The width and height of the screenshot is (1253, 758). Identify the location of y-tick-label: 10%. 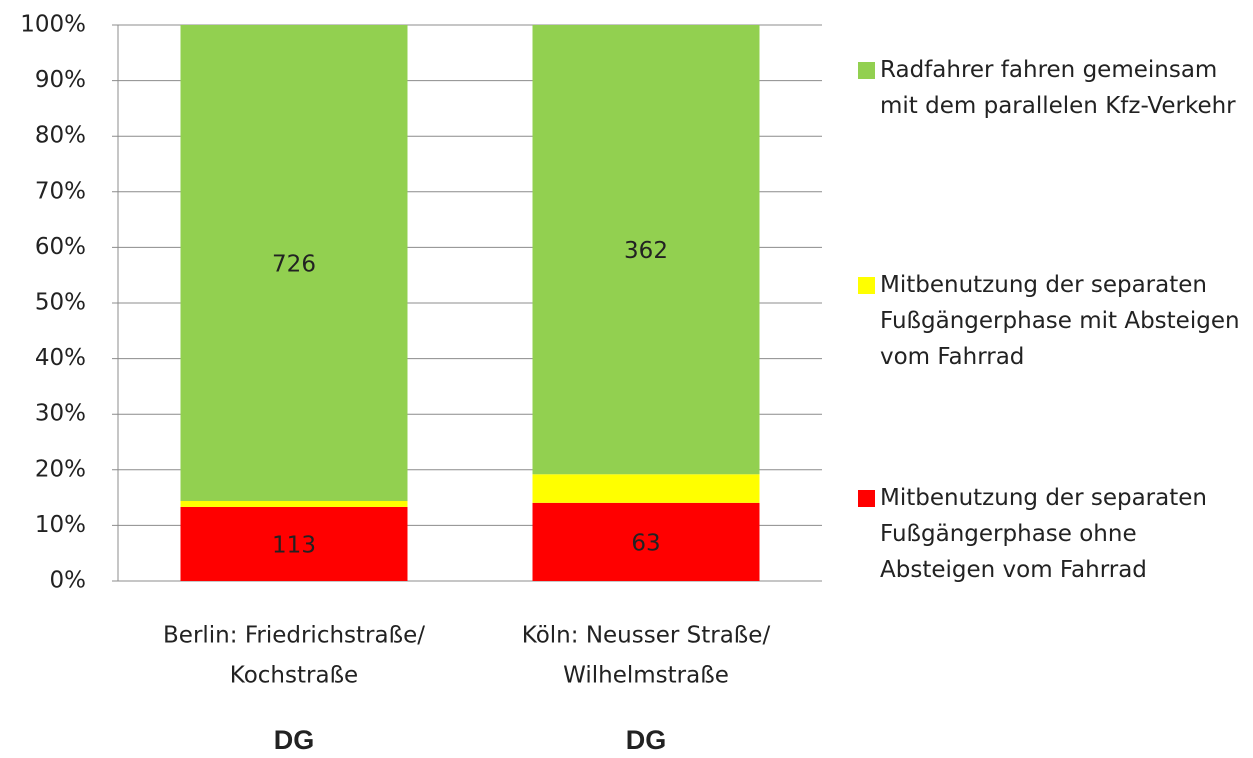
(60, 525).